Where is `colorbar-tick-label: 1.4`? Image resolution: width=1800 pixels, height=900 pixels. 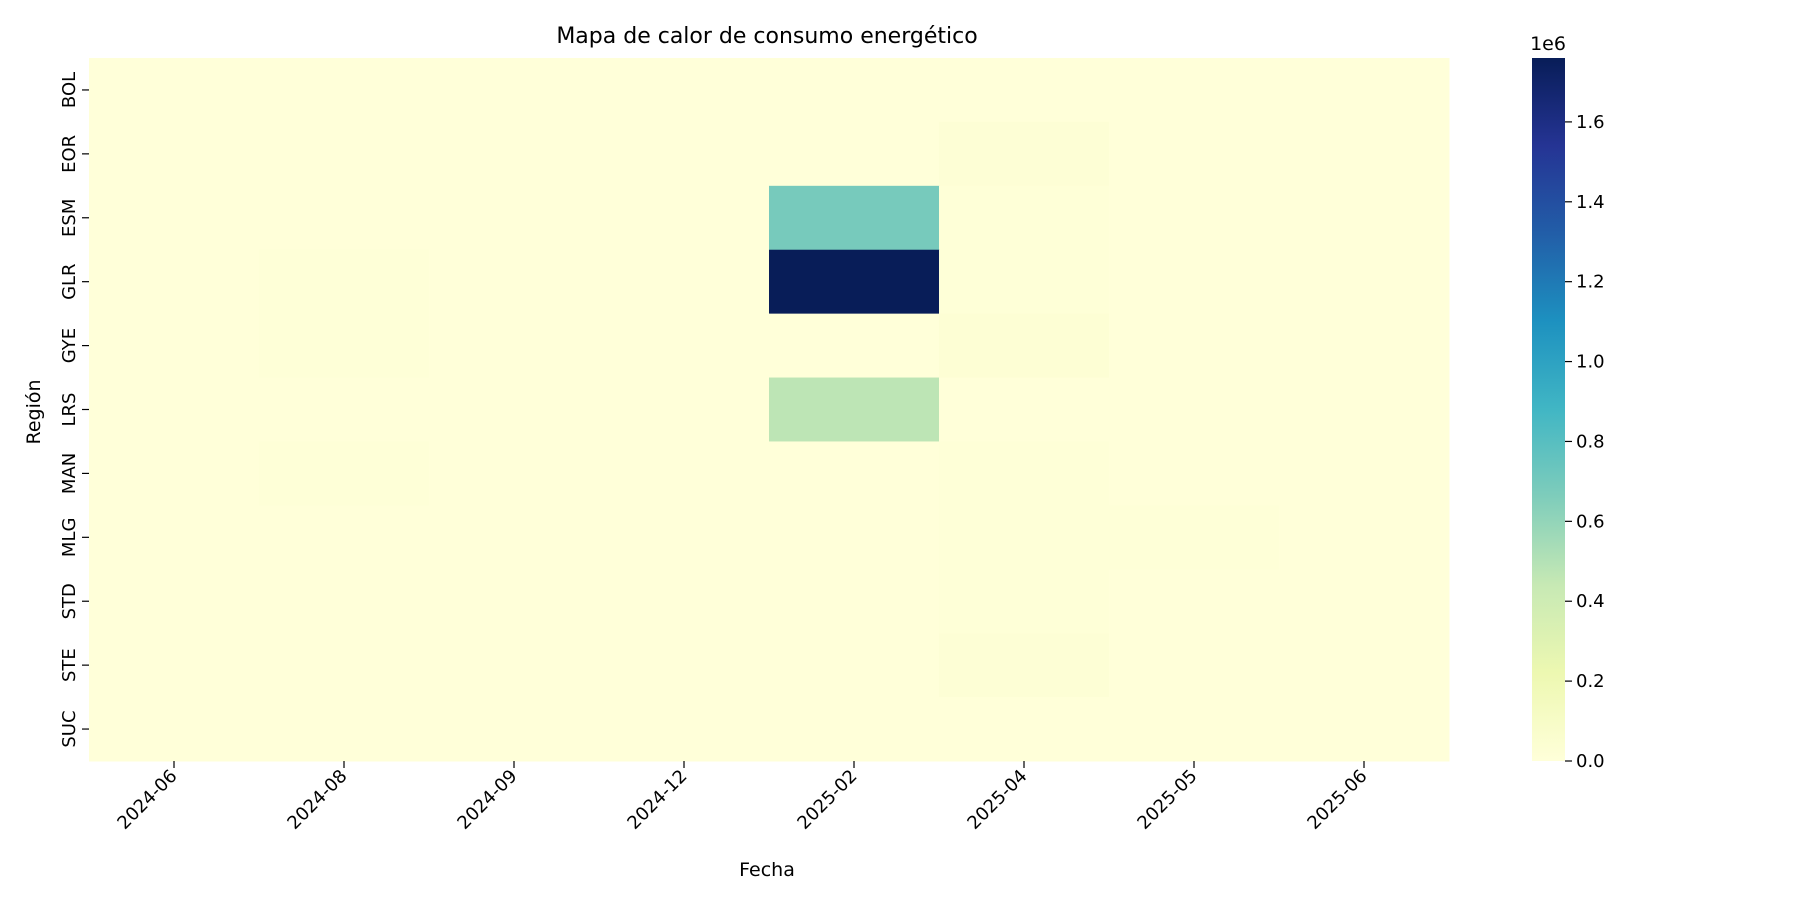
colorbar-tick-label: 1.4 is located at coordinates (1590, 202).